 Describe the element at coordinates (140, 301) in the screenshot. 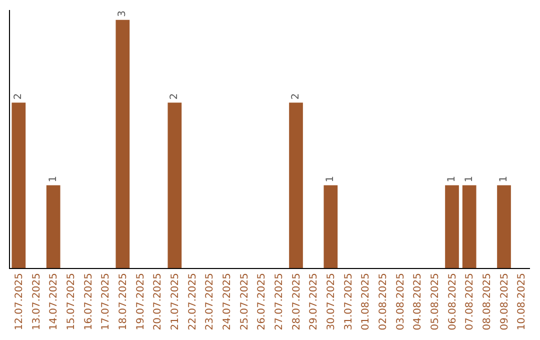

I see `x-tick-label: 19.07.2025` at that location.